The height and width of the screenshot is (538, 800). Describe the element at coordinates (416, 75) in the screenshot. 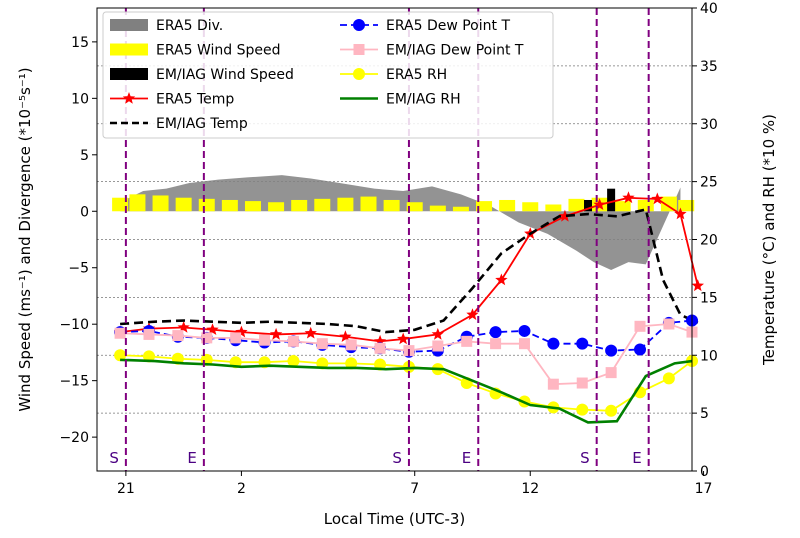

I see `era5-rh-legend-label: ERA5 RH` at that location.